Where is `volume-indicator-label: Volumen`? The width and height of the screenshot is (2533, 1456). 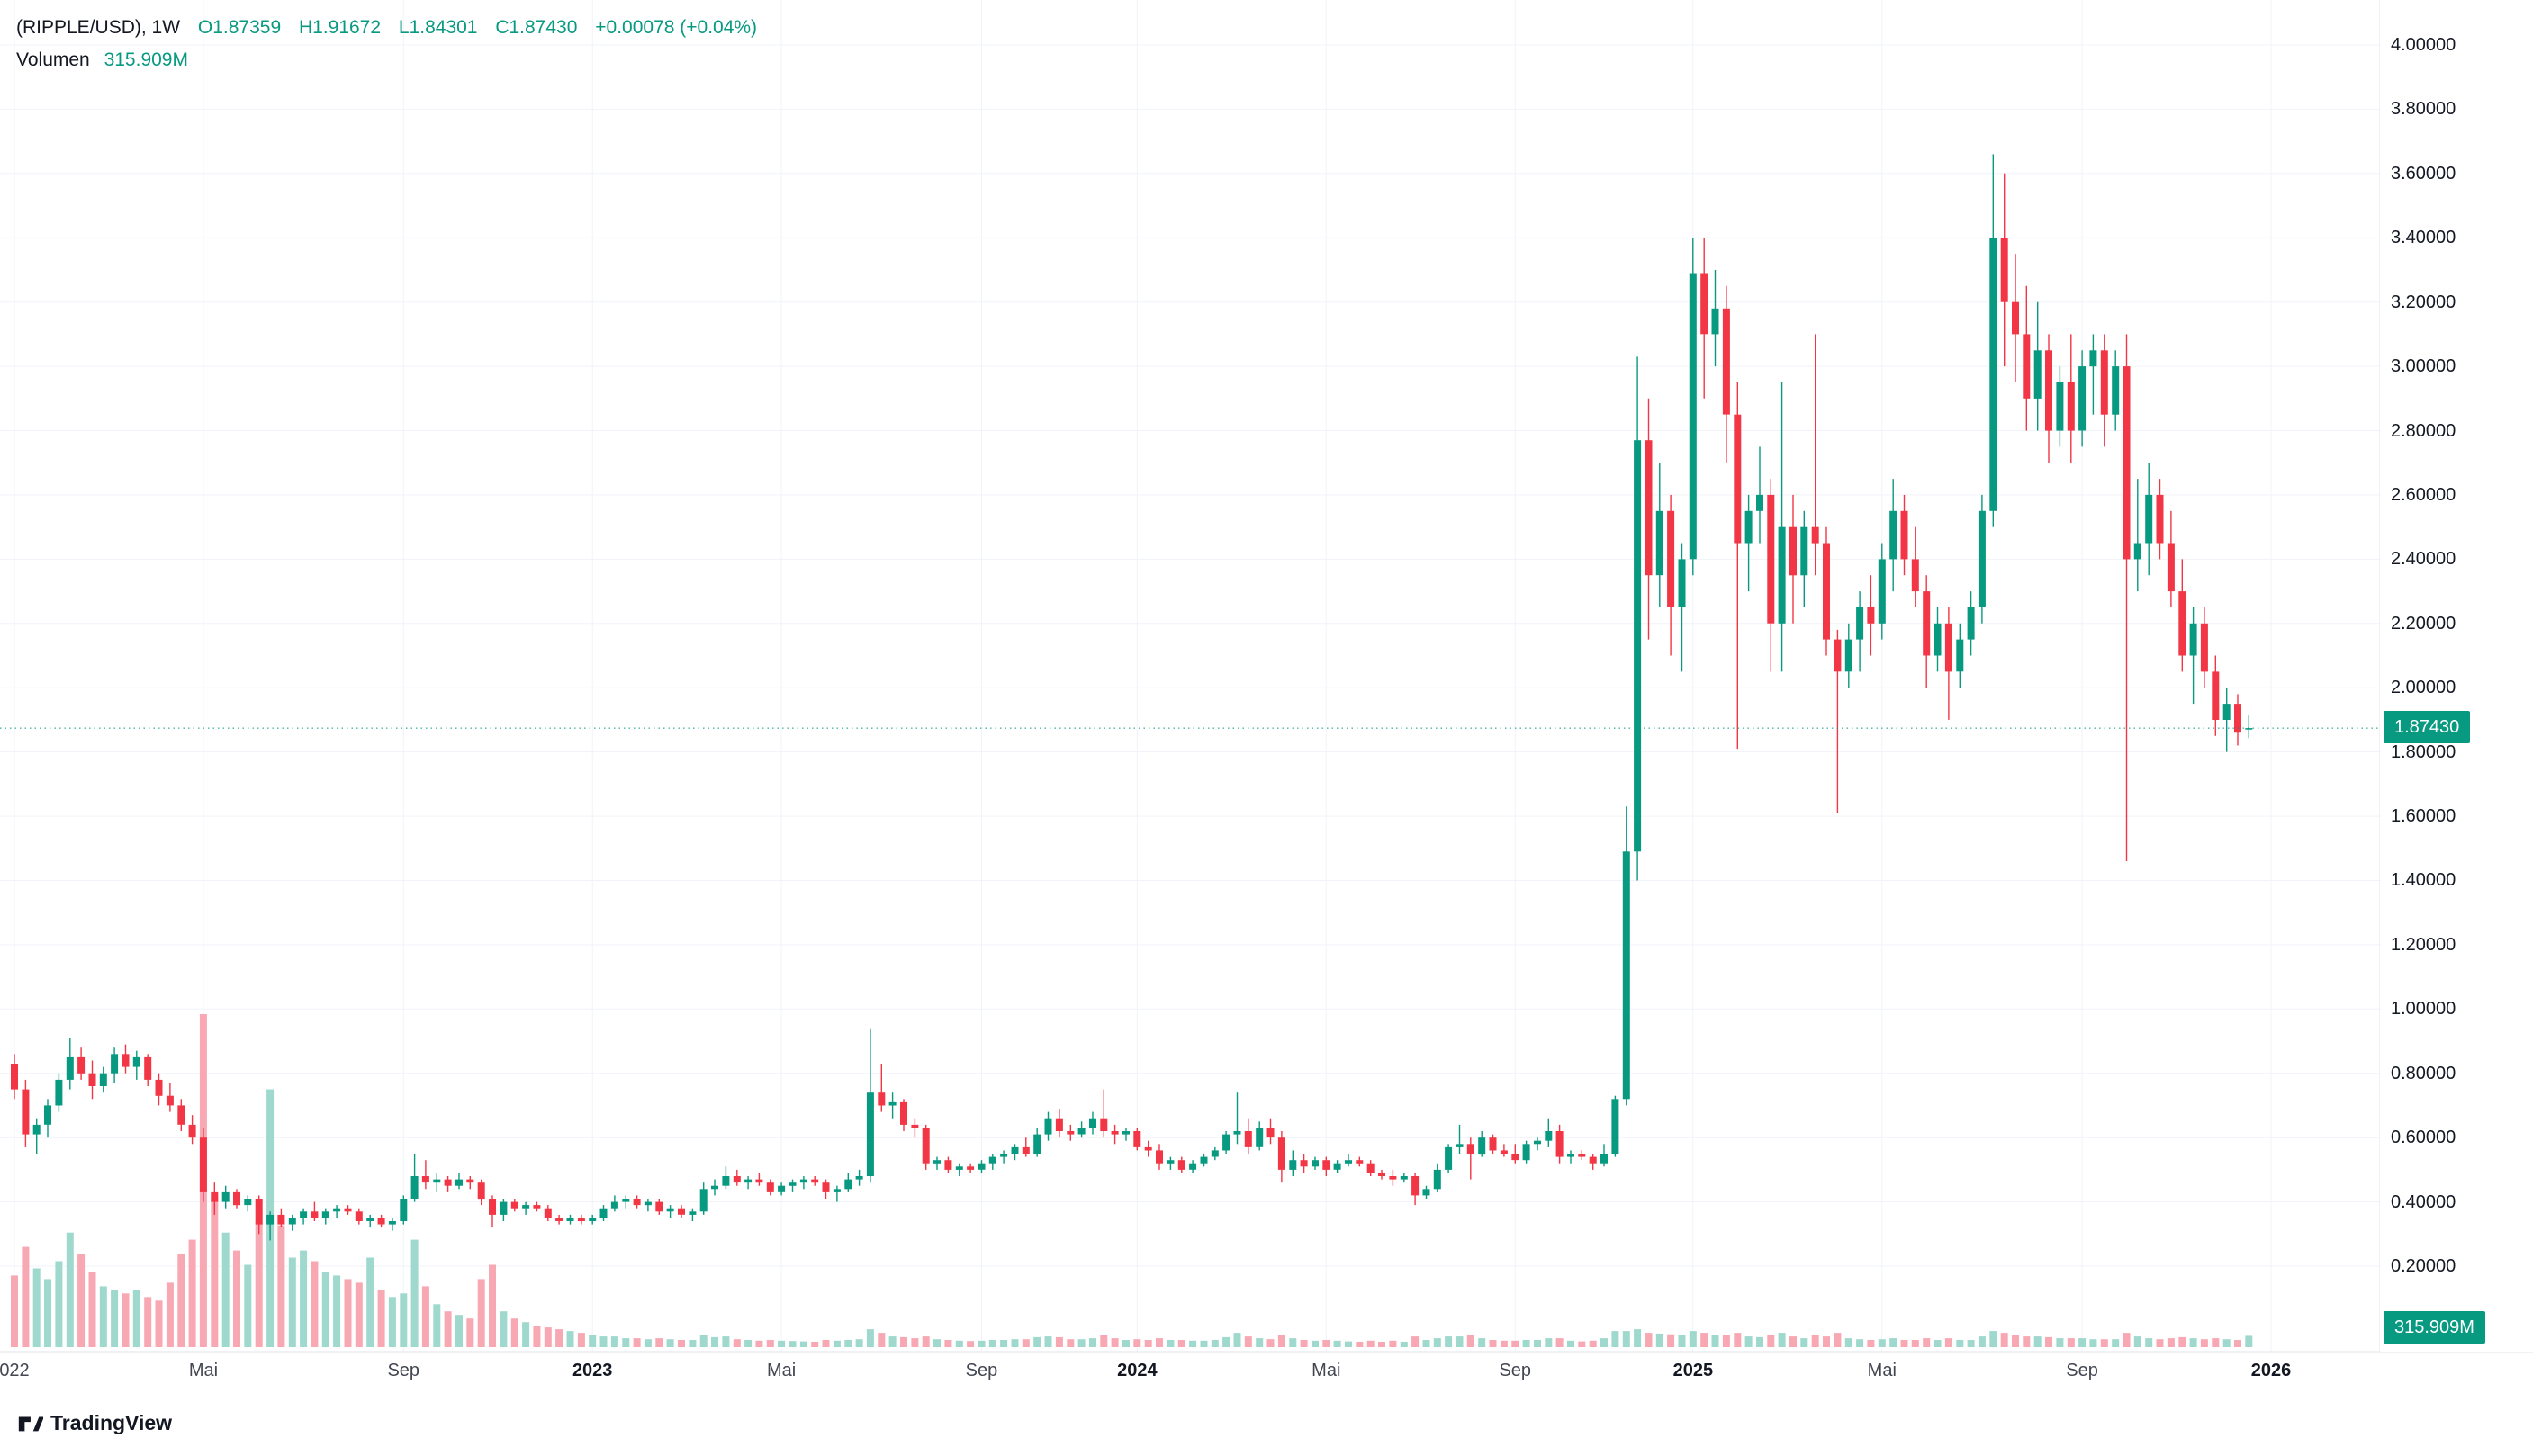 volume-indicator-label: Volumen is located at coordinates (53, 59).